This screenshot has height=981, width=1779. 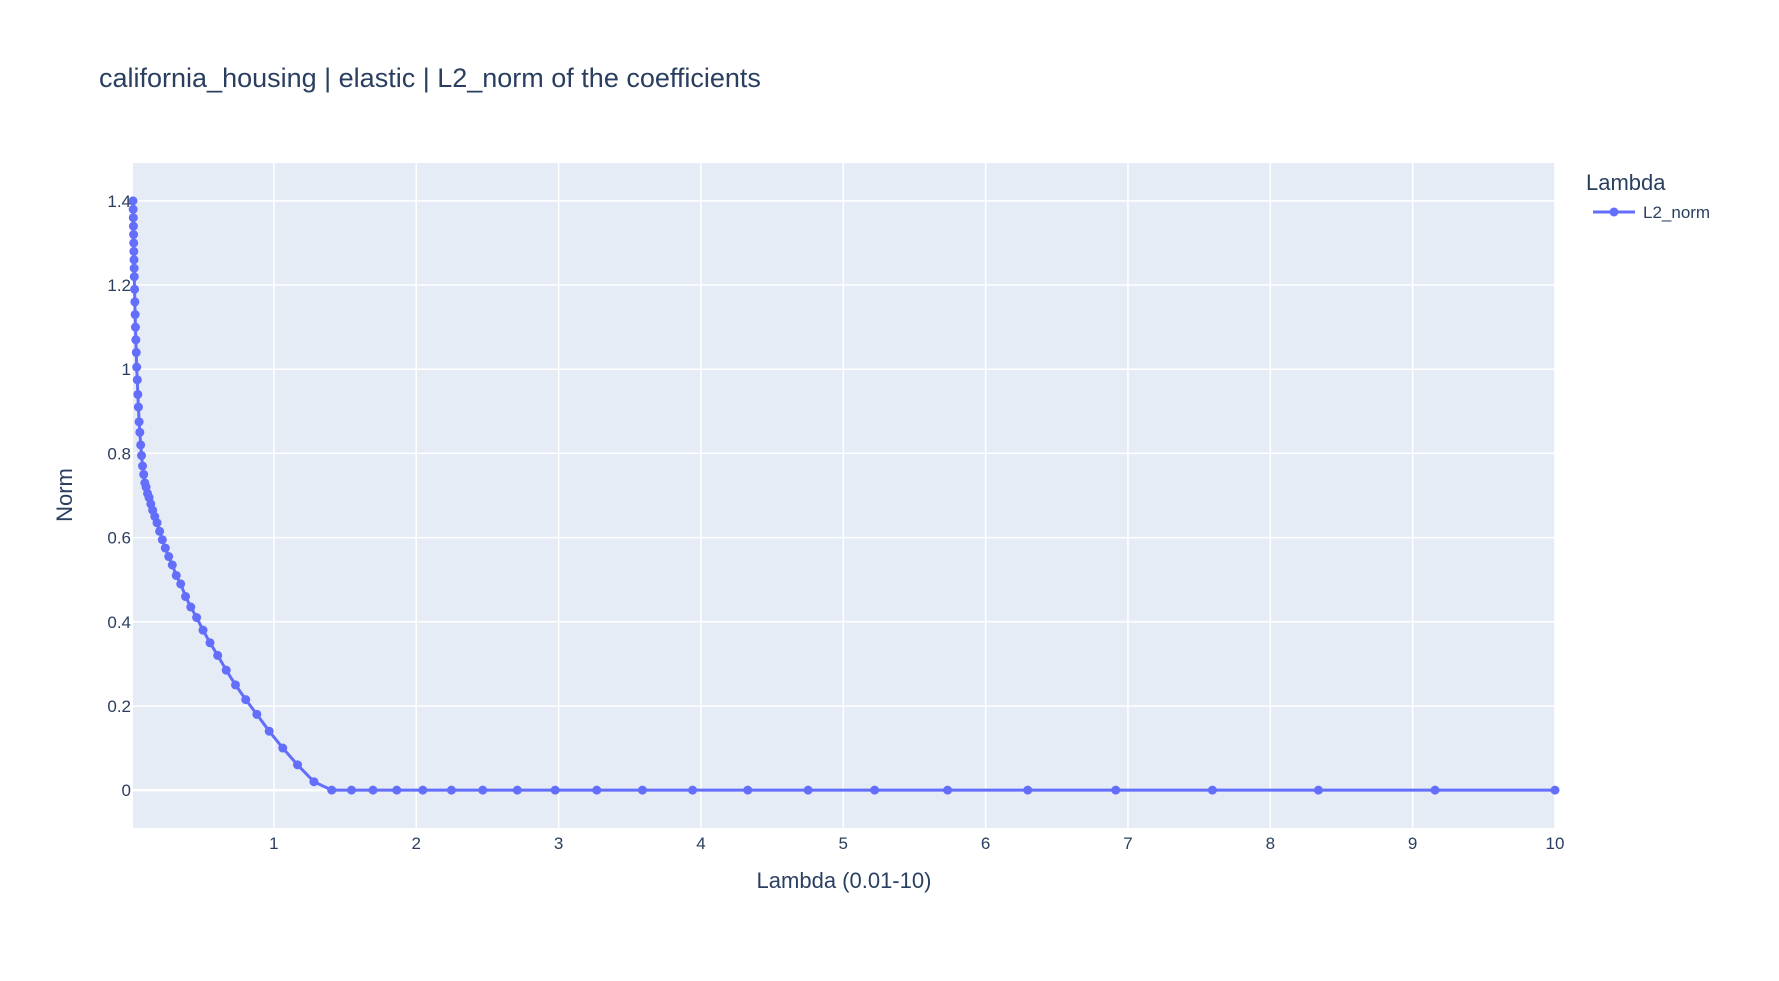 What do you see at coordinates (1412, 843) in the screenshot?
I see `x-tick-label: 9` at bounding box center [1412, 843].